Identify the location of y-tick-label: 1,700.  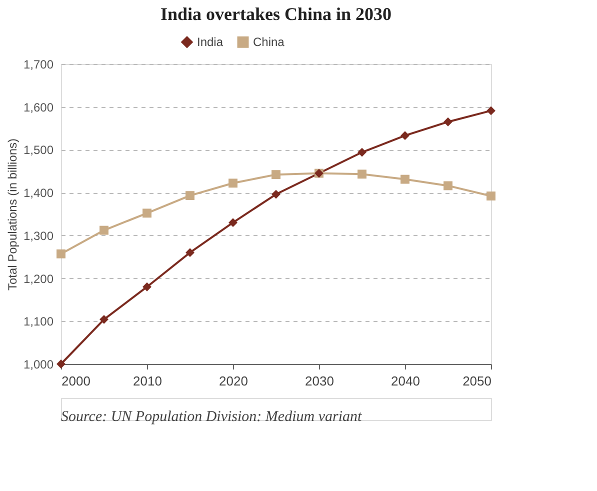
(38, 65).